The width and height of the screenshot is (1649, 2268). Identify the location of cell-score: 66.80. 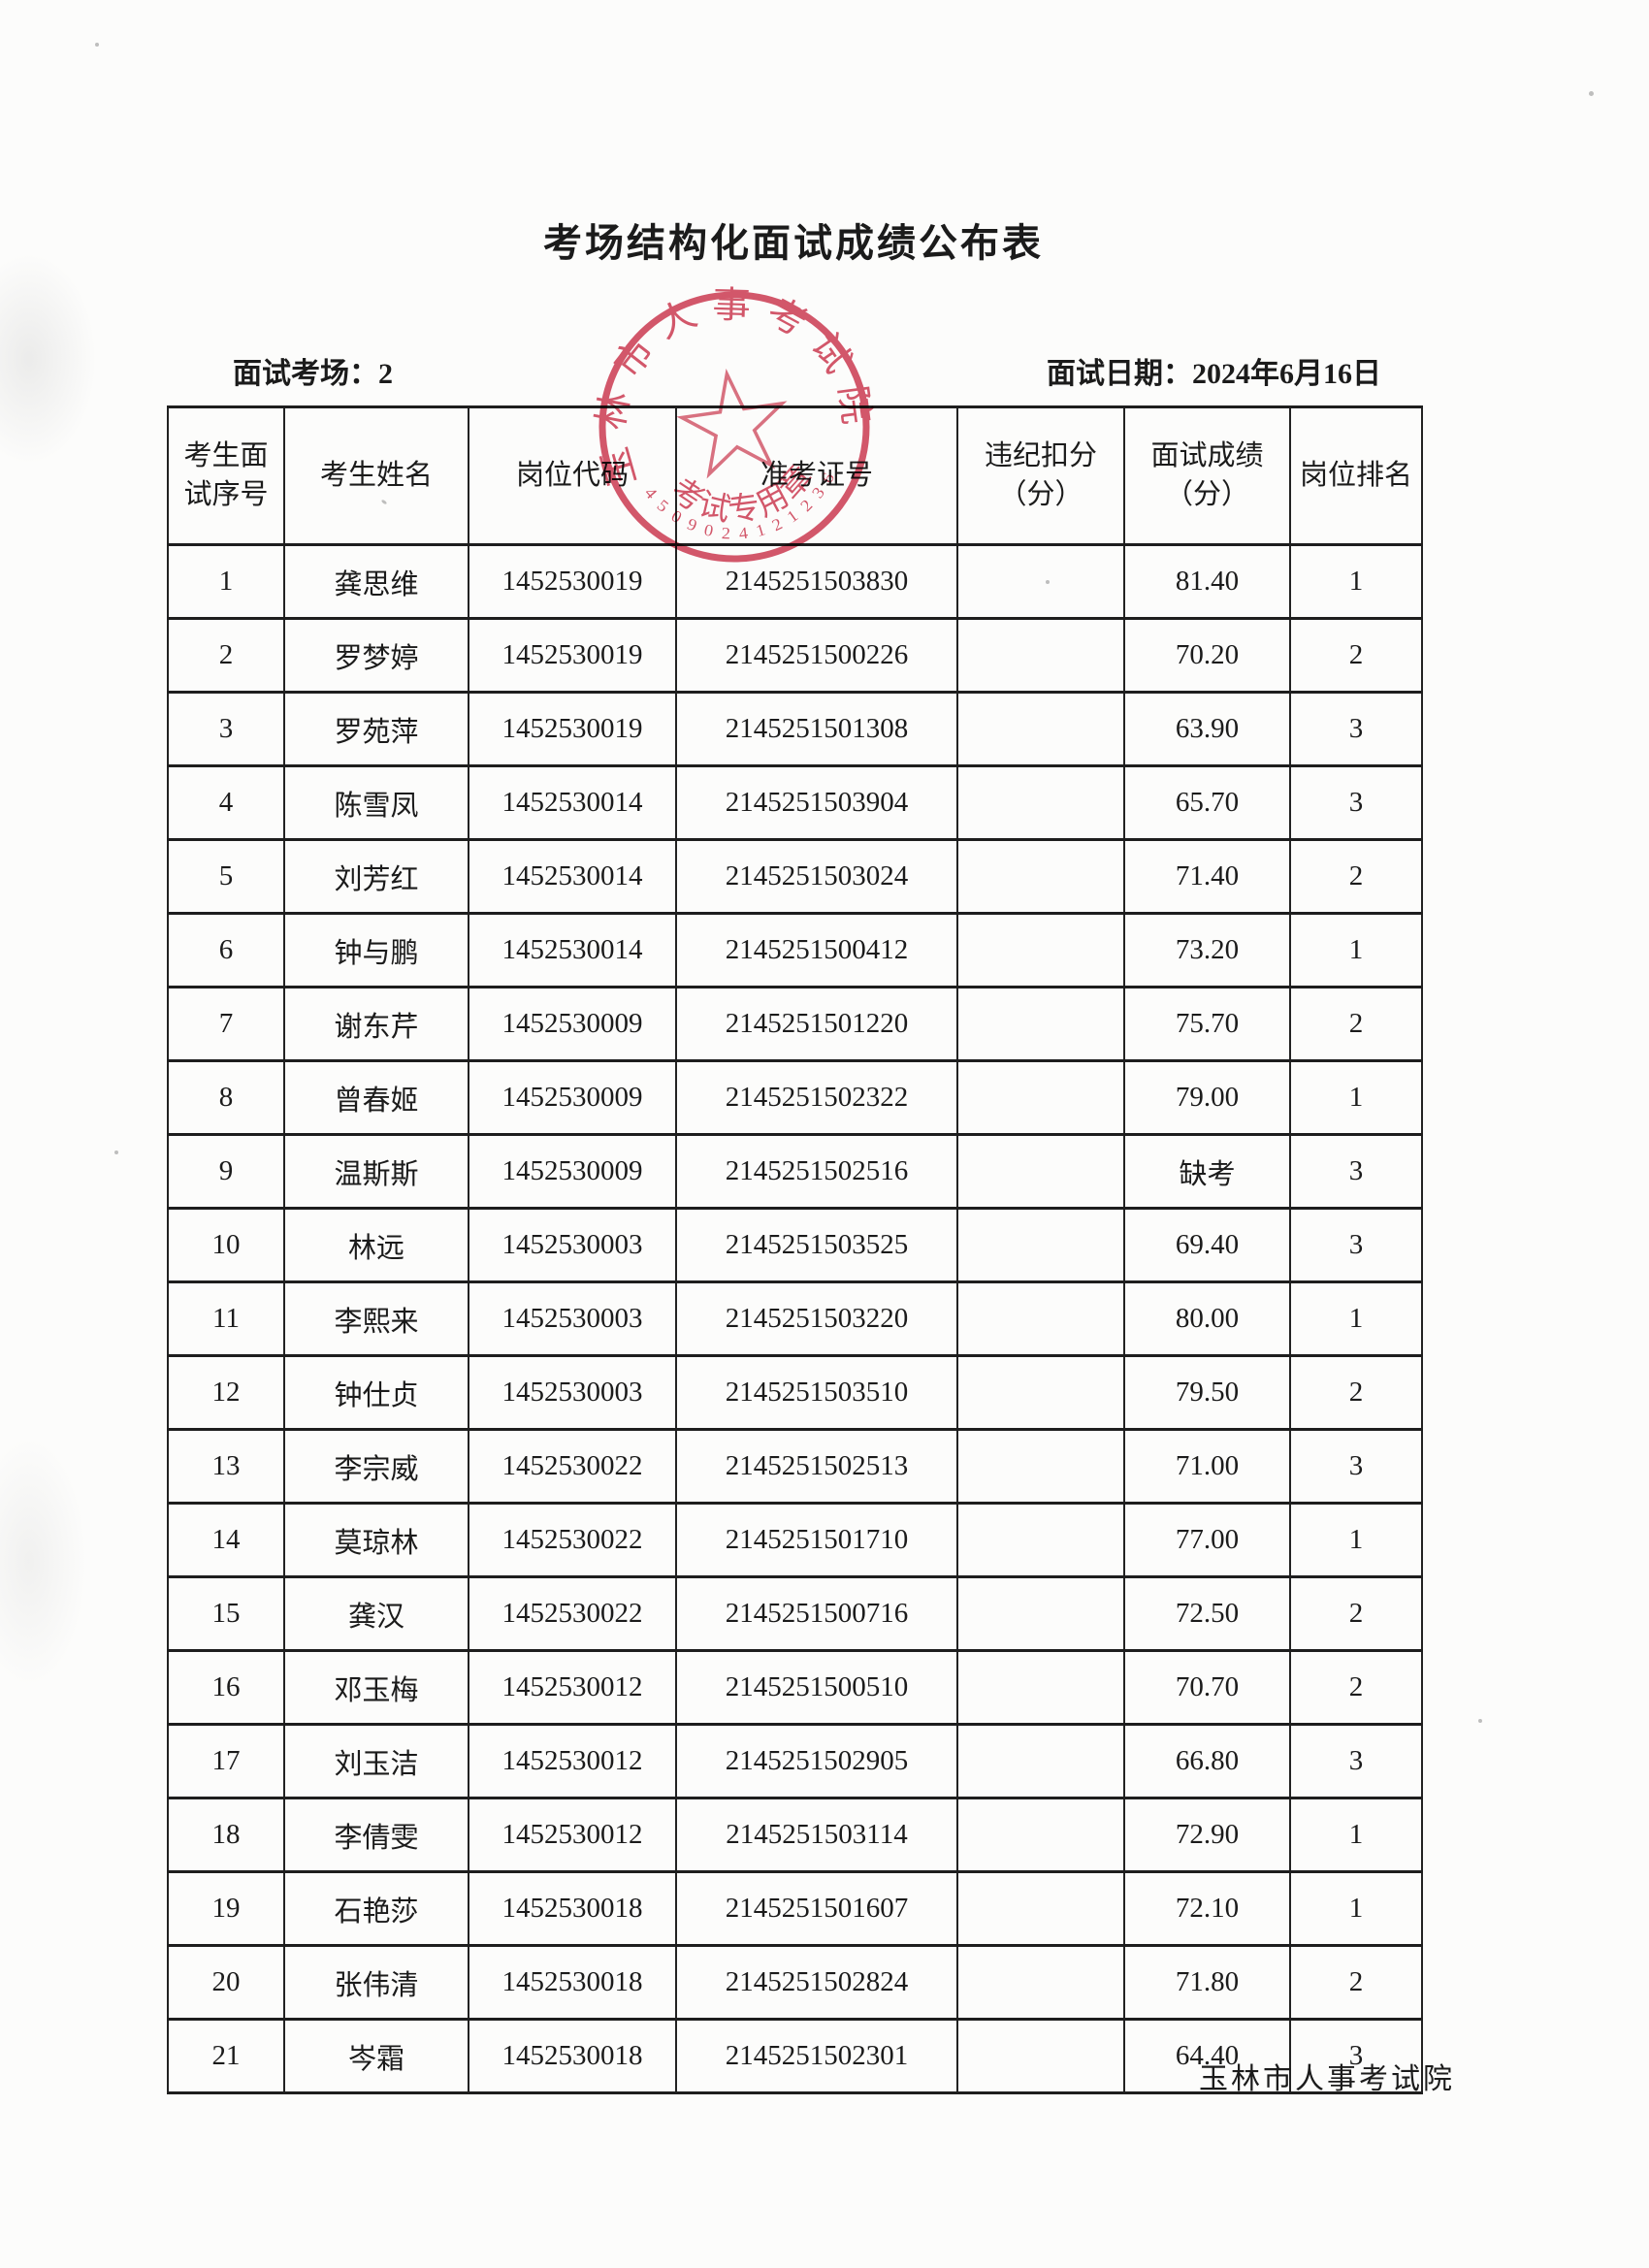
(1207, 1761).